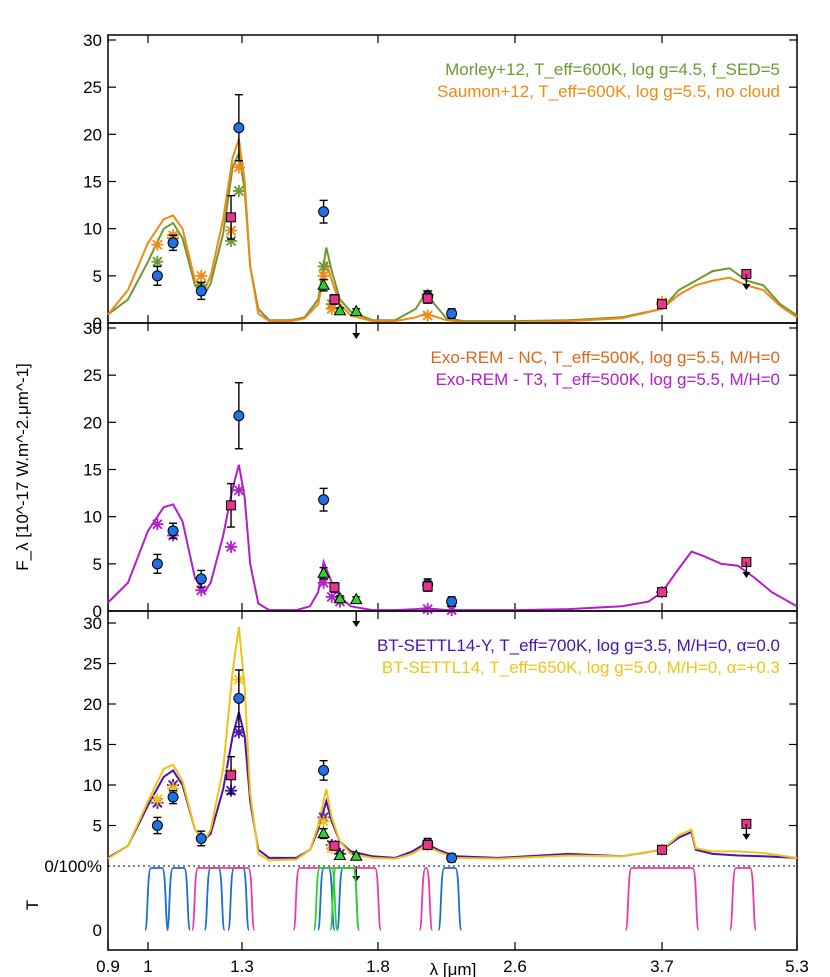  I want to click on y-axis-label: F_λ [10^-17 W.m^-2.μm^-1], so click(22, 467).